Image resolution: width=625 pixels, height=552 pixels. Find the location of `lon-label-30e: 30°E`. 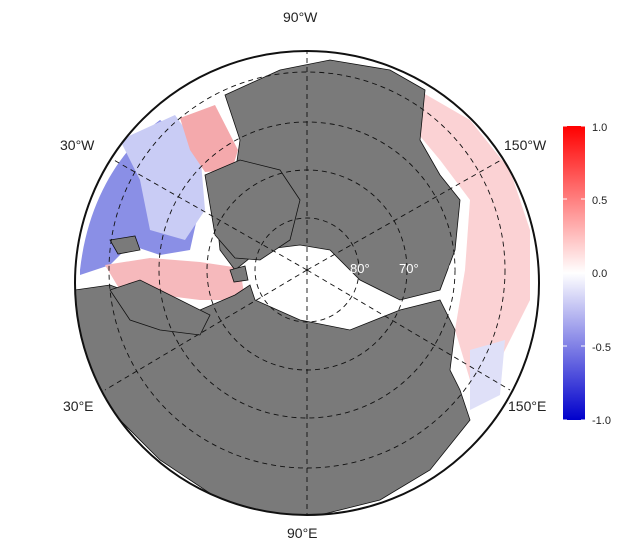

lon-label-30e: 30°E is located at coordinates (78, 406).